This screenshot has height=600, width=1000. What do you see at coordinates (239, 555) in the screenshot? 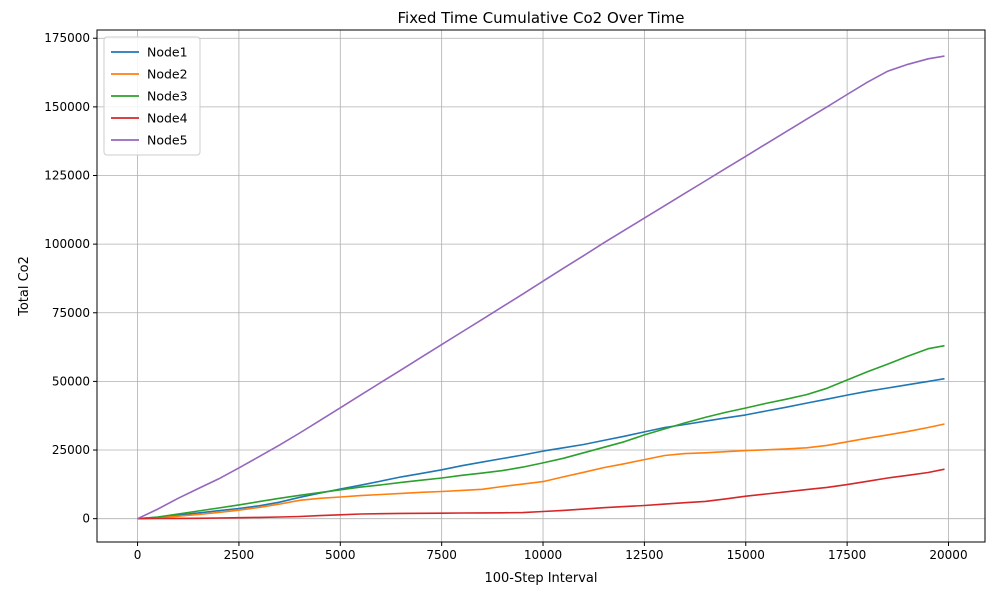
I see `x-tick-label: 2500` at bounding box center [239, 555].